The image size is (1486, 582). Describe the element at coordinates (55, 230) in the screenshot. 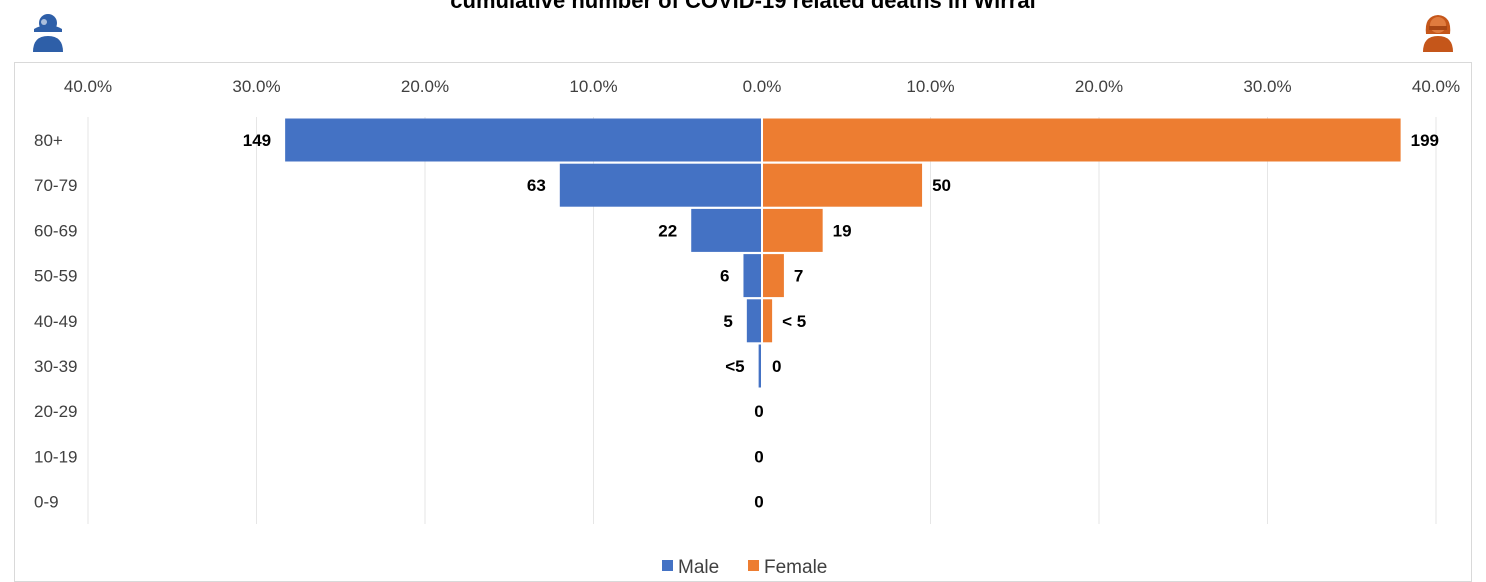

I see `category-label: 60-69` at that location.